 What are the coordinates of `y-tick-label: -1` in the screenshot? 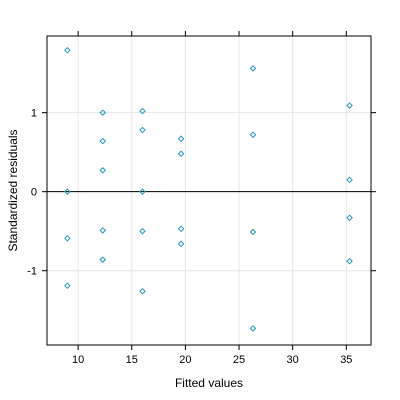 It's located at (32, 272).